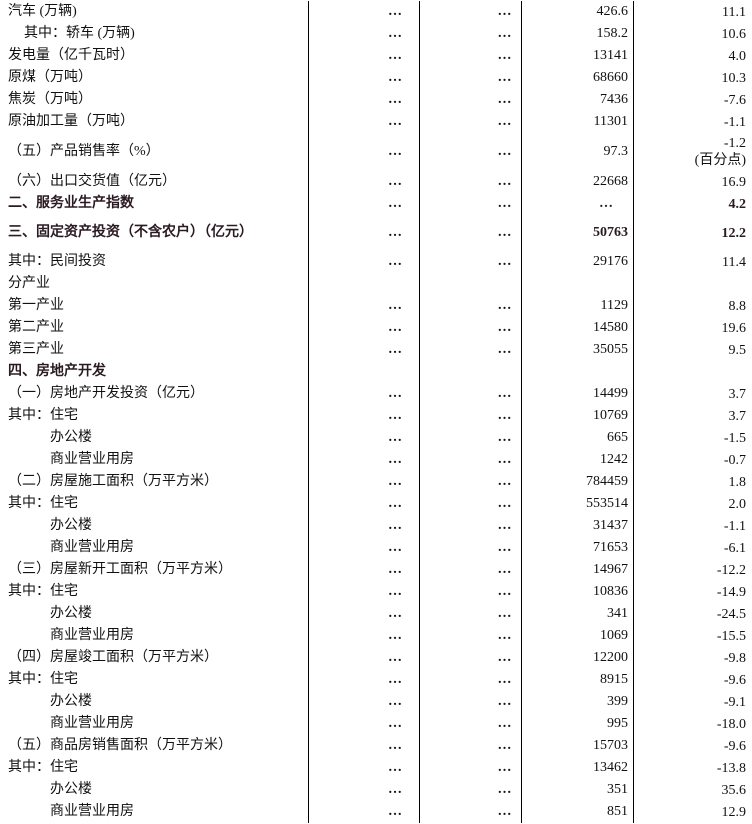 The width and height of the screenshot is (752, 824). What do you see at coordinates (154, 233) in the screenshot?
I see `row-label: 三、固定资产投资（不含农户）（亿元）` at bounding box center [154, 233].